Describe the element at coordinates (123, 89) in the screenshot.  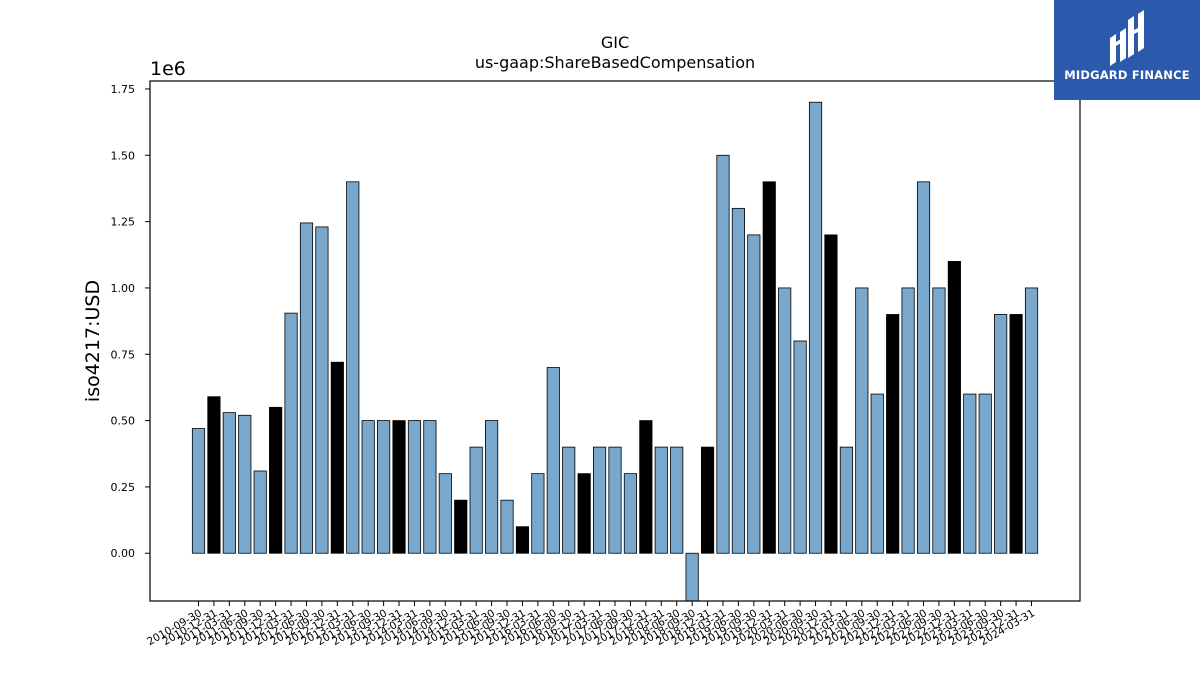
I see `y-tick-label: 1.75` at that location.